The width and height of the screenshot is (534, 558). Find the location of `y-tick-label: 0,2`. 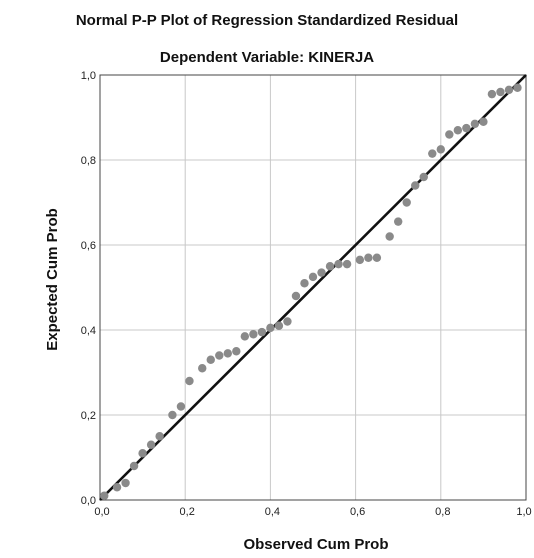

y-tick-label: 0,2 is located at coordinates (88, 416).